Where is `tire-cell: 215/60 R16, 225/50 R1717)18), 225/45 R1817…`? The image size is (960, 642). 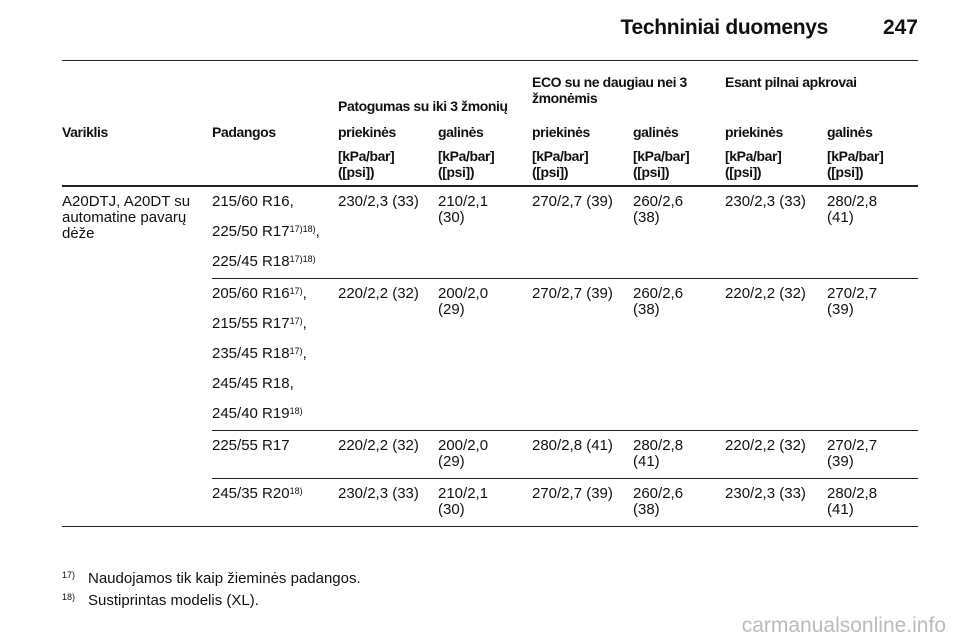 tire-cell: 215/60 R16, 225/50 R1717)18), 225/45 R1817… is located at coordinates (275, 232).